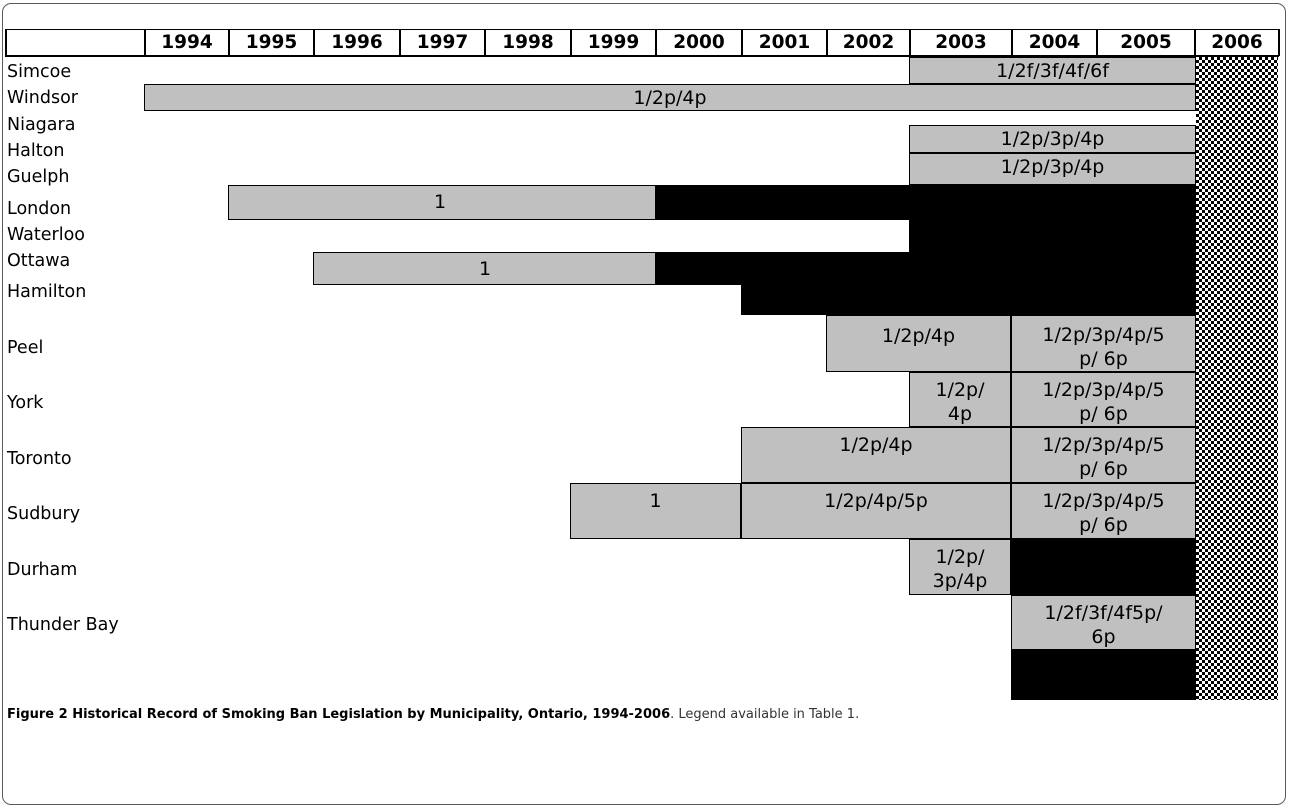 This screenshot has width=1290, height=809. Describe the element at coordinates (39, 261) in the screenshot. I see `municipality-label: Ottawa` at that location.